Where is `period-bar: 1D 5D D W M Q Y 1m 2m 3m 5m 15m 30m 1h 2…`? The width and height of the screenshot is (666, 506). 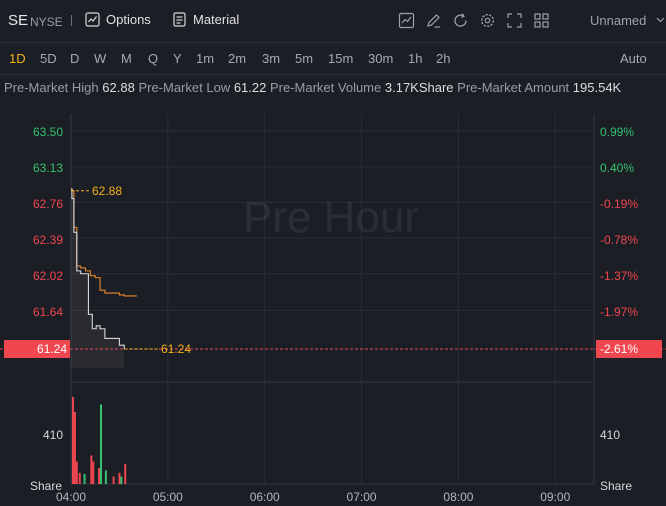
period-bar: 1D 5D D W M Q Y 1m 2m 3m 5m 15m 30m 1h 2… is located at coordinates (333, 59).